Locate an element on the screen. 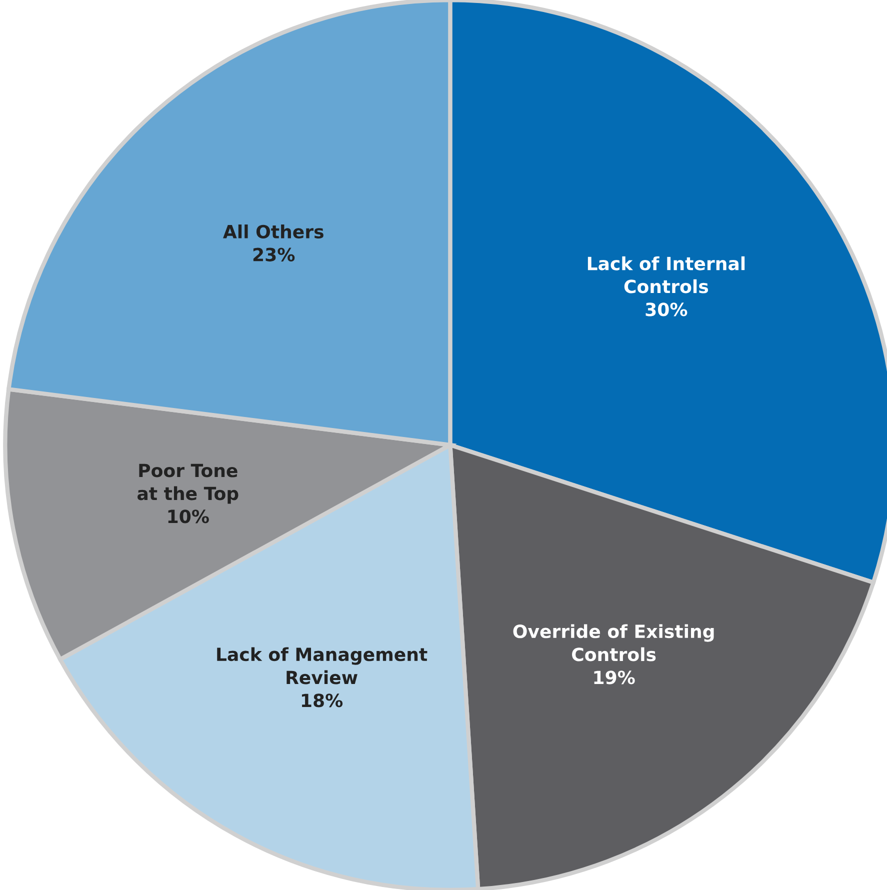 The image size is (887, 890). slice-label: All Others is located at coordinates (273, 231).